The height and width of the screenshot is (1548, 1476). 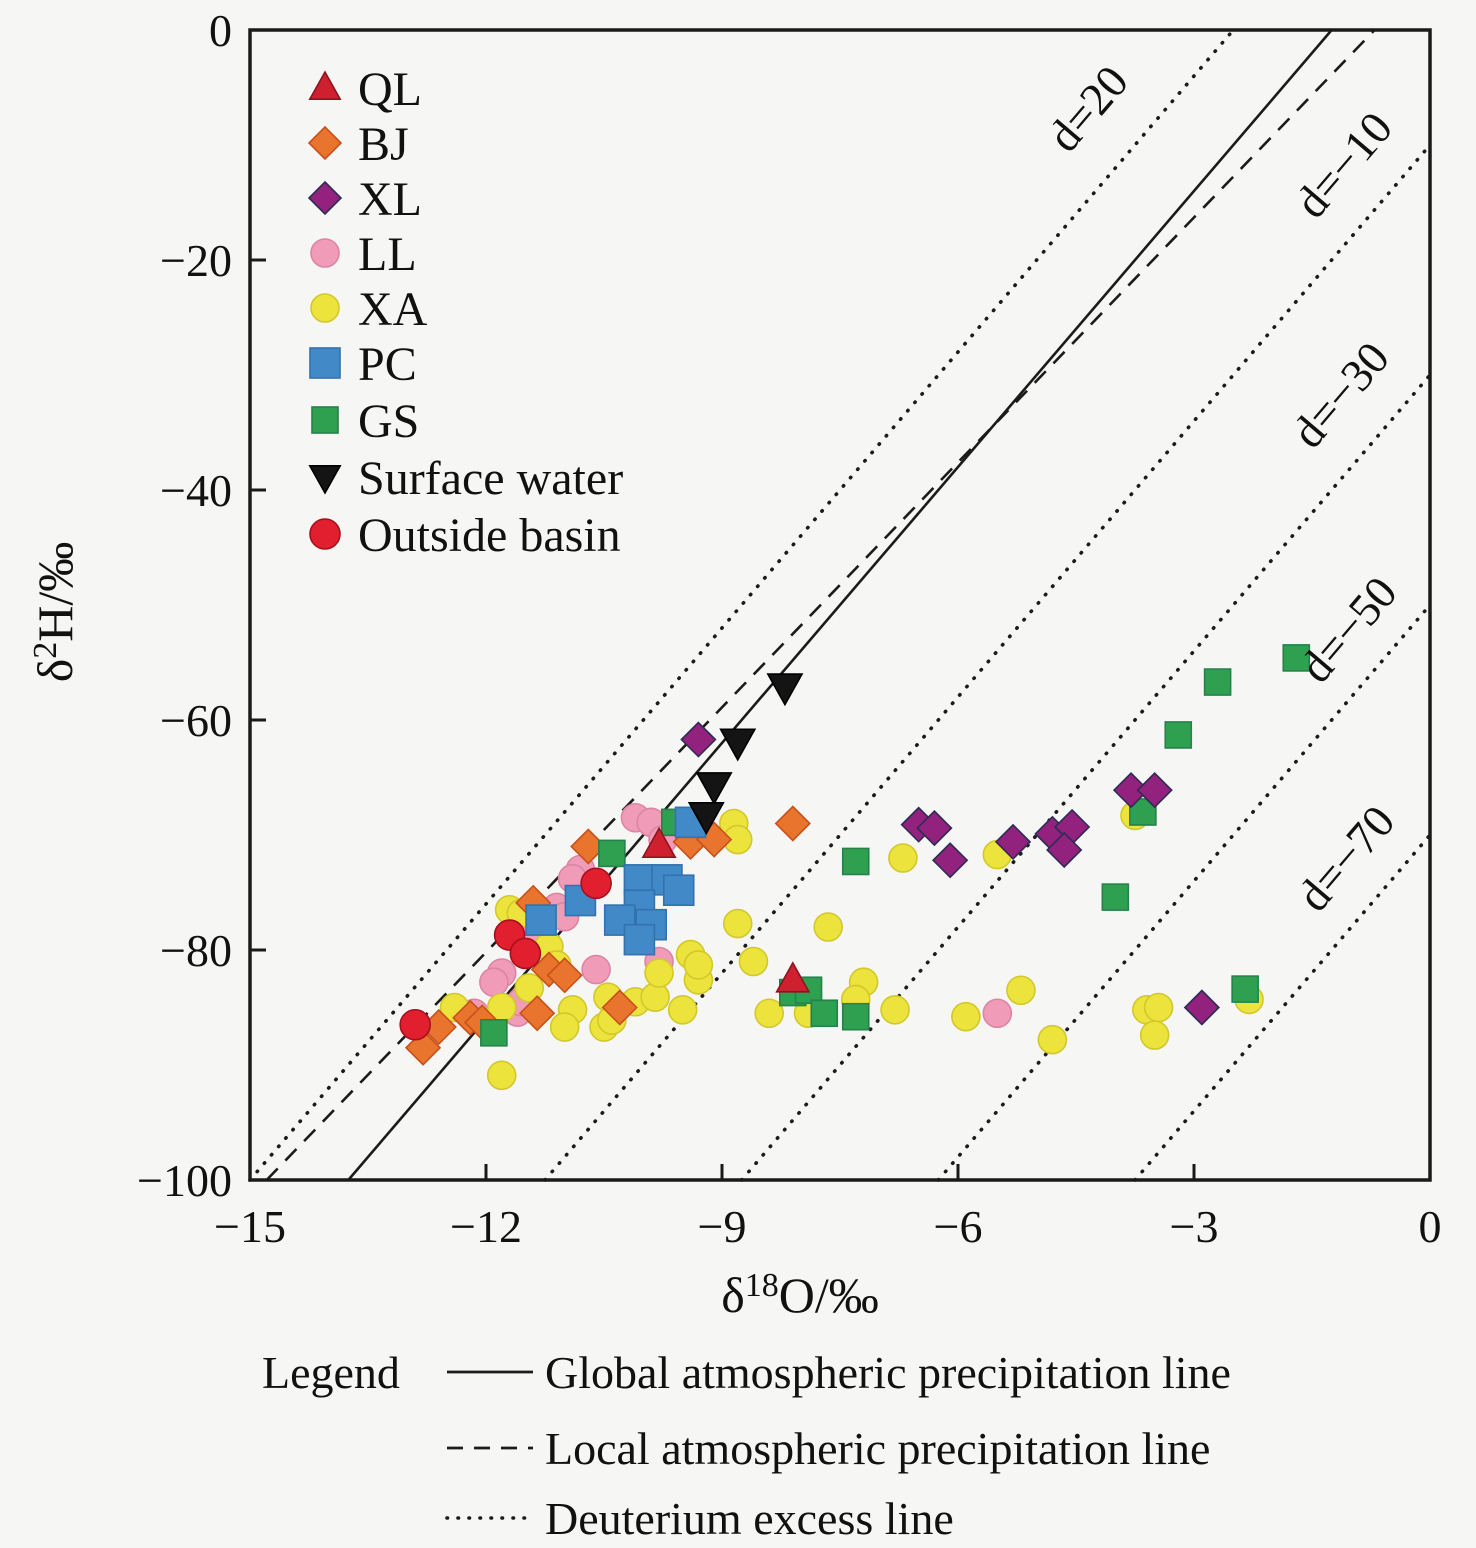 What do you see at coordinates (390, 89) in the screenshot?
I see `plot-legend-label: QL` at bounding box center [390, 89].